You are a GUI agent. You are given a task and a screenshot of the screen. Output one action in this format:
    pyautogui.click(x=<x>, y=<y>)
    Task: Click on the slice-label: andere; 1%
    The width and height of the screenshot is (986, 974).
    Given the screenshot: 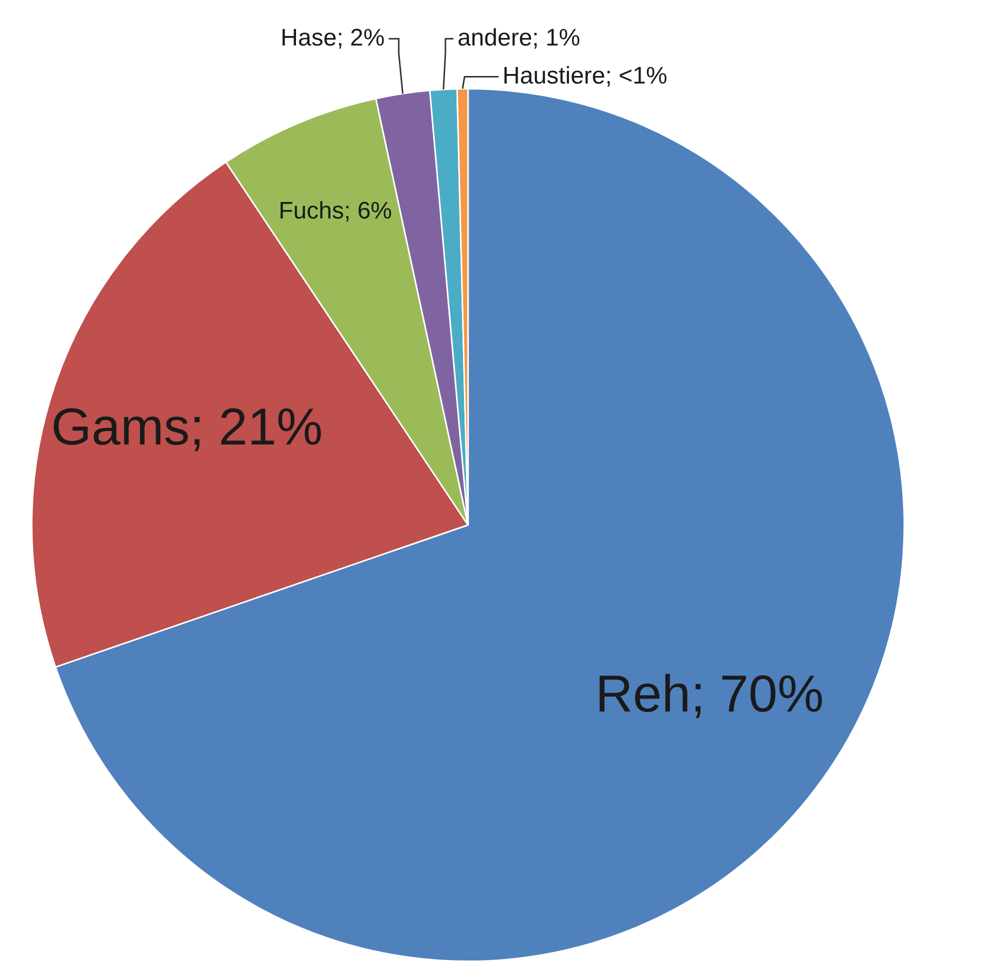 What is the action you would take?
    pyautogui.click(x=518, y=38)
    